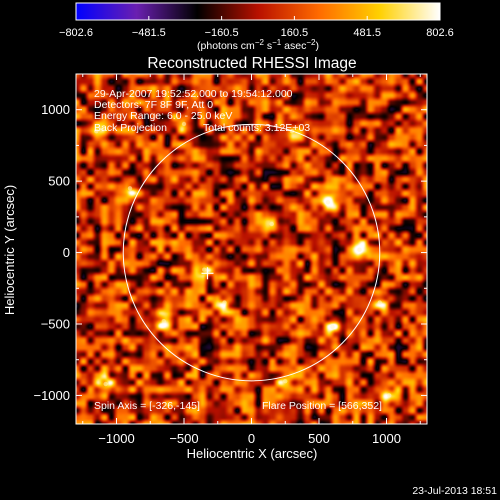 The width and height of the screenshot is (500, 500). I want to click on colorbar-frame, so click(258, 11).